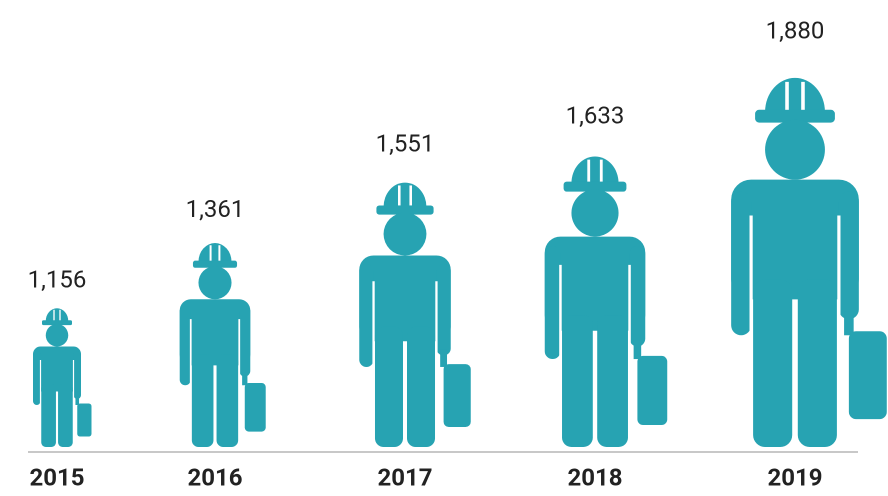 Image resolution: width=888 pixels, height=496 pixels. Describe the element at coordinates (56, 477) in the screenshot. I see `x-tick-label: 2015` at that location.